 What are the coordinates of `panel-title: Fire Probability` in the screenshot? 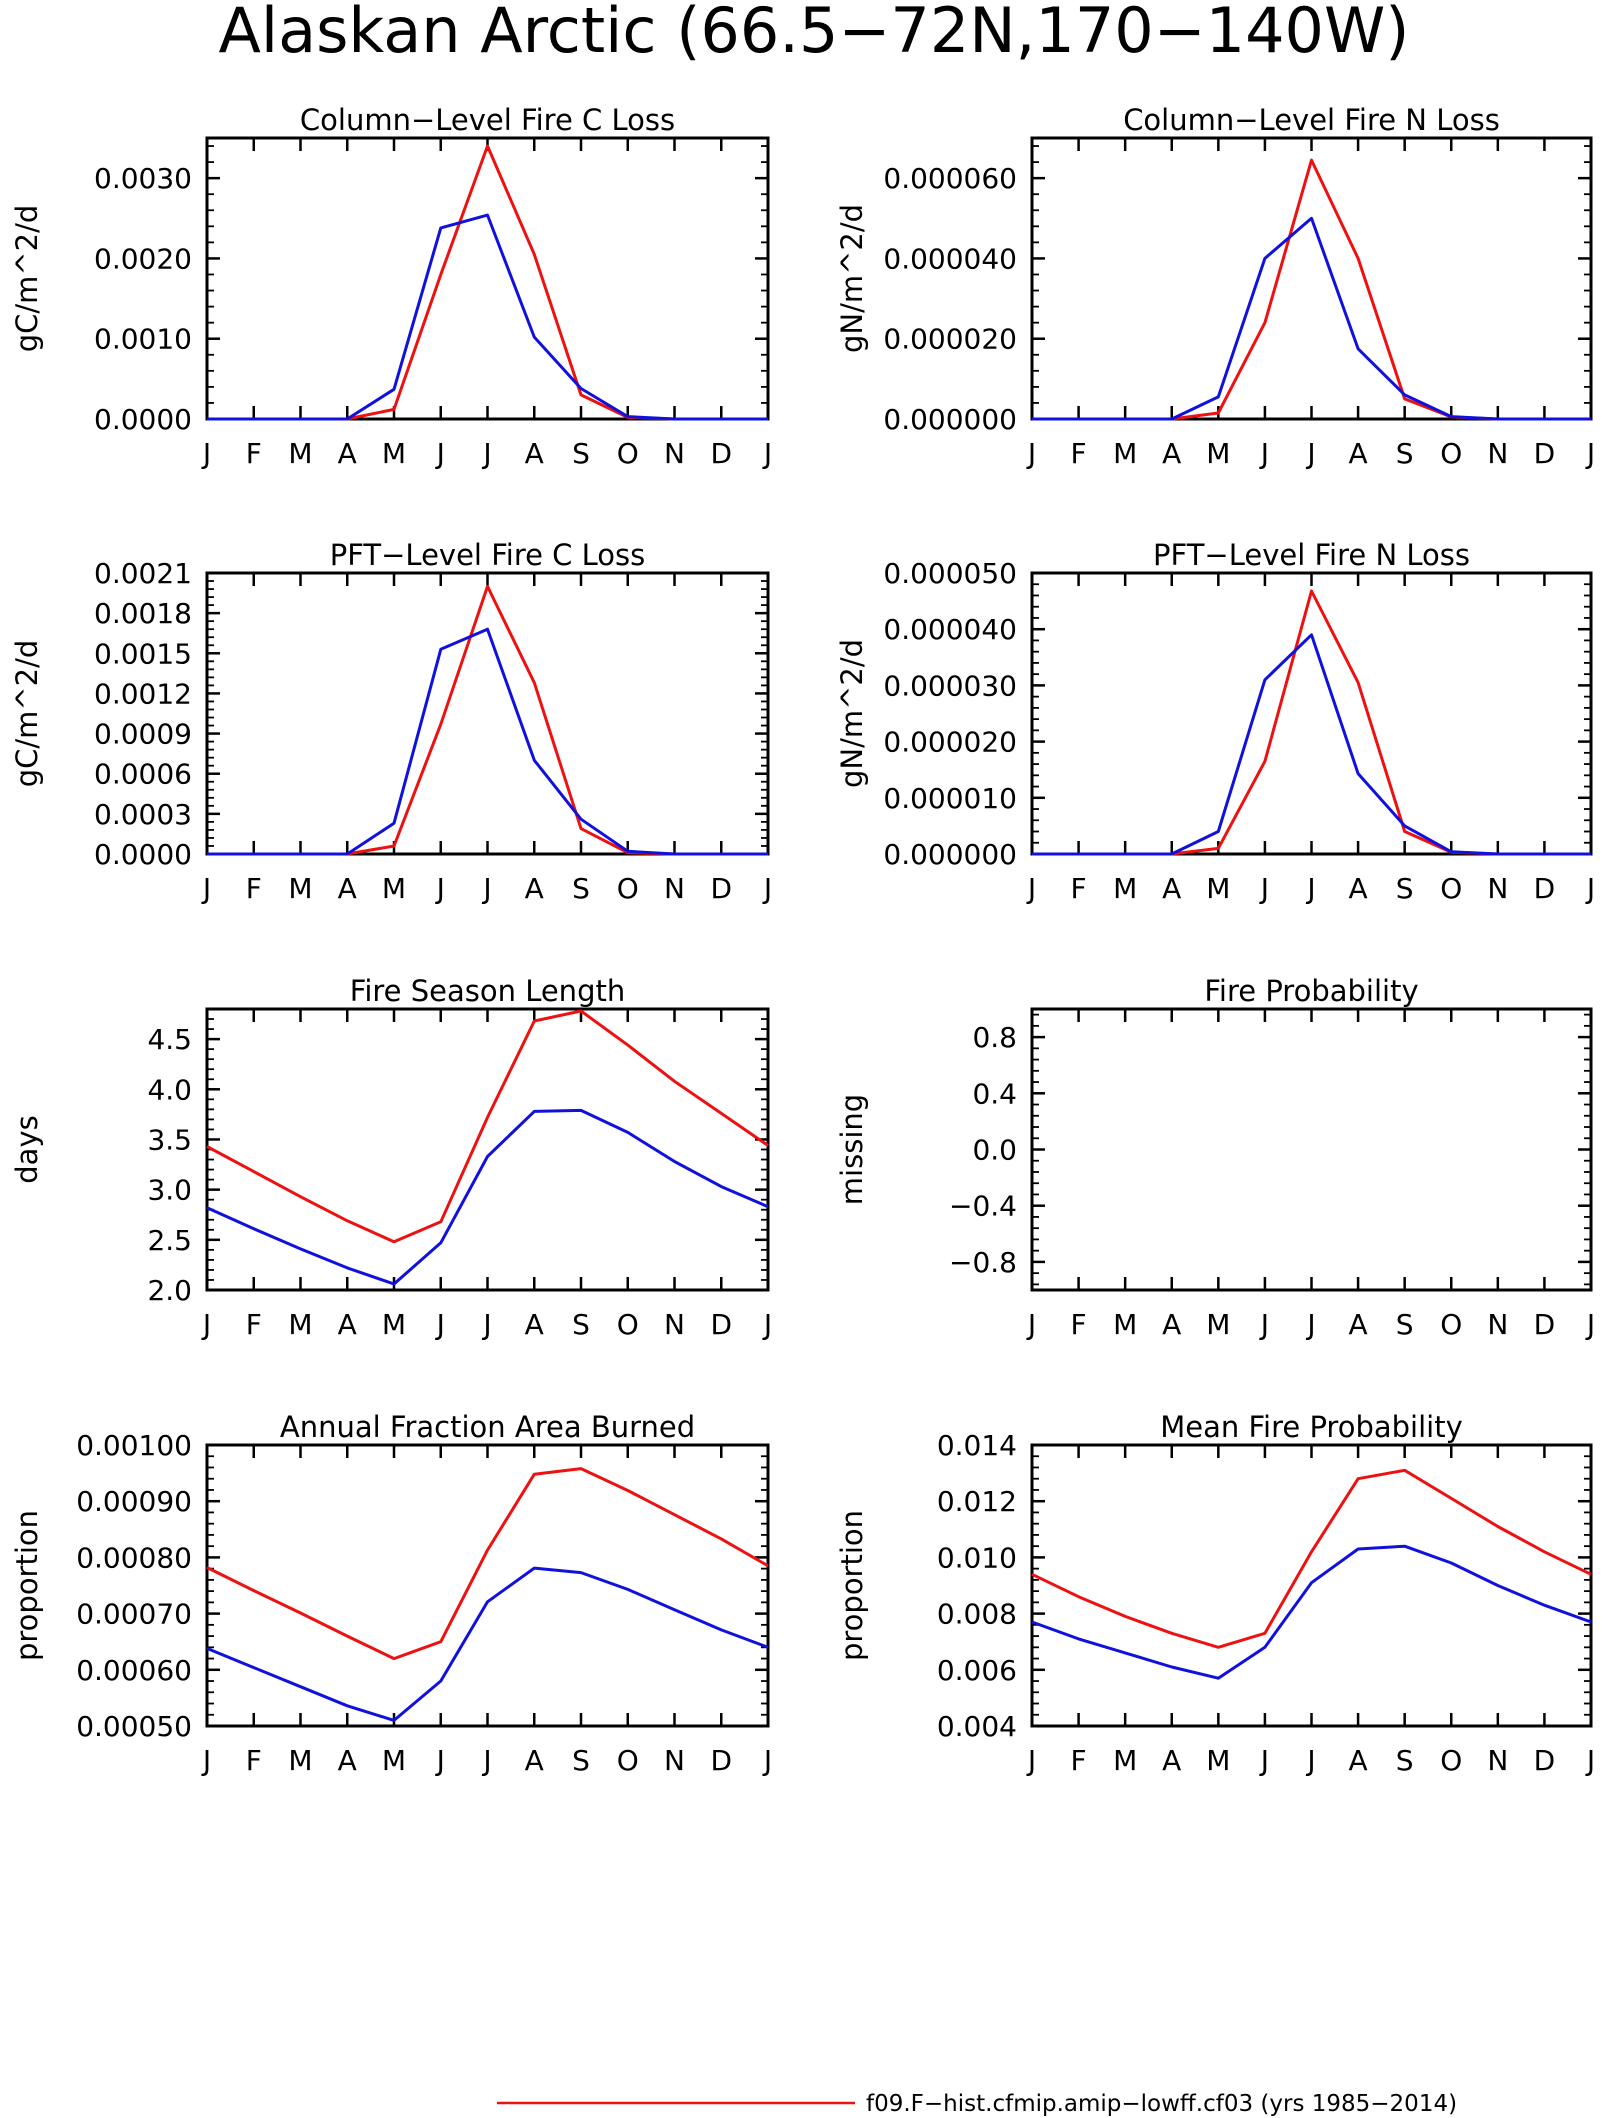 It's located at (1311, 991).